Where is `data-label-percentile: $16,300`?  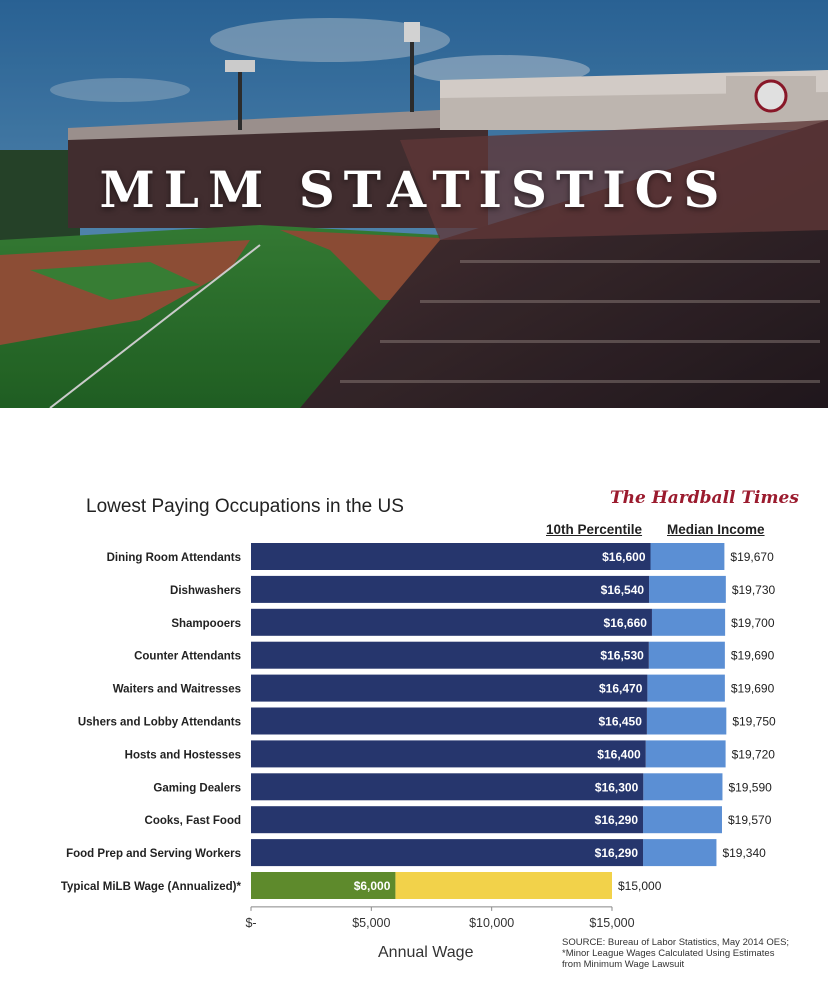
data-label-percentile: $16,300 is located at coordinates (617, 787).